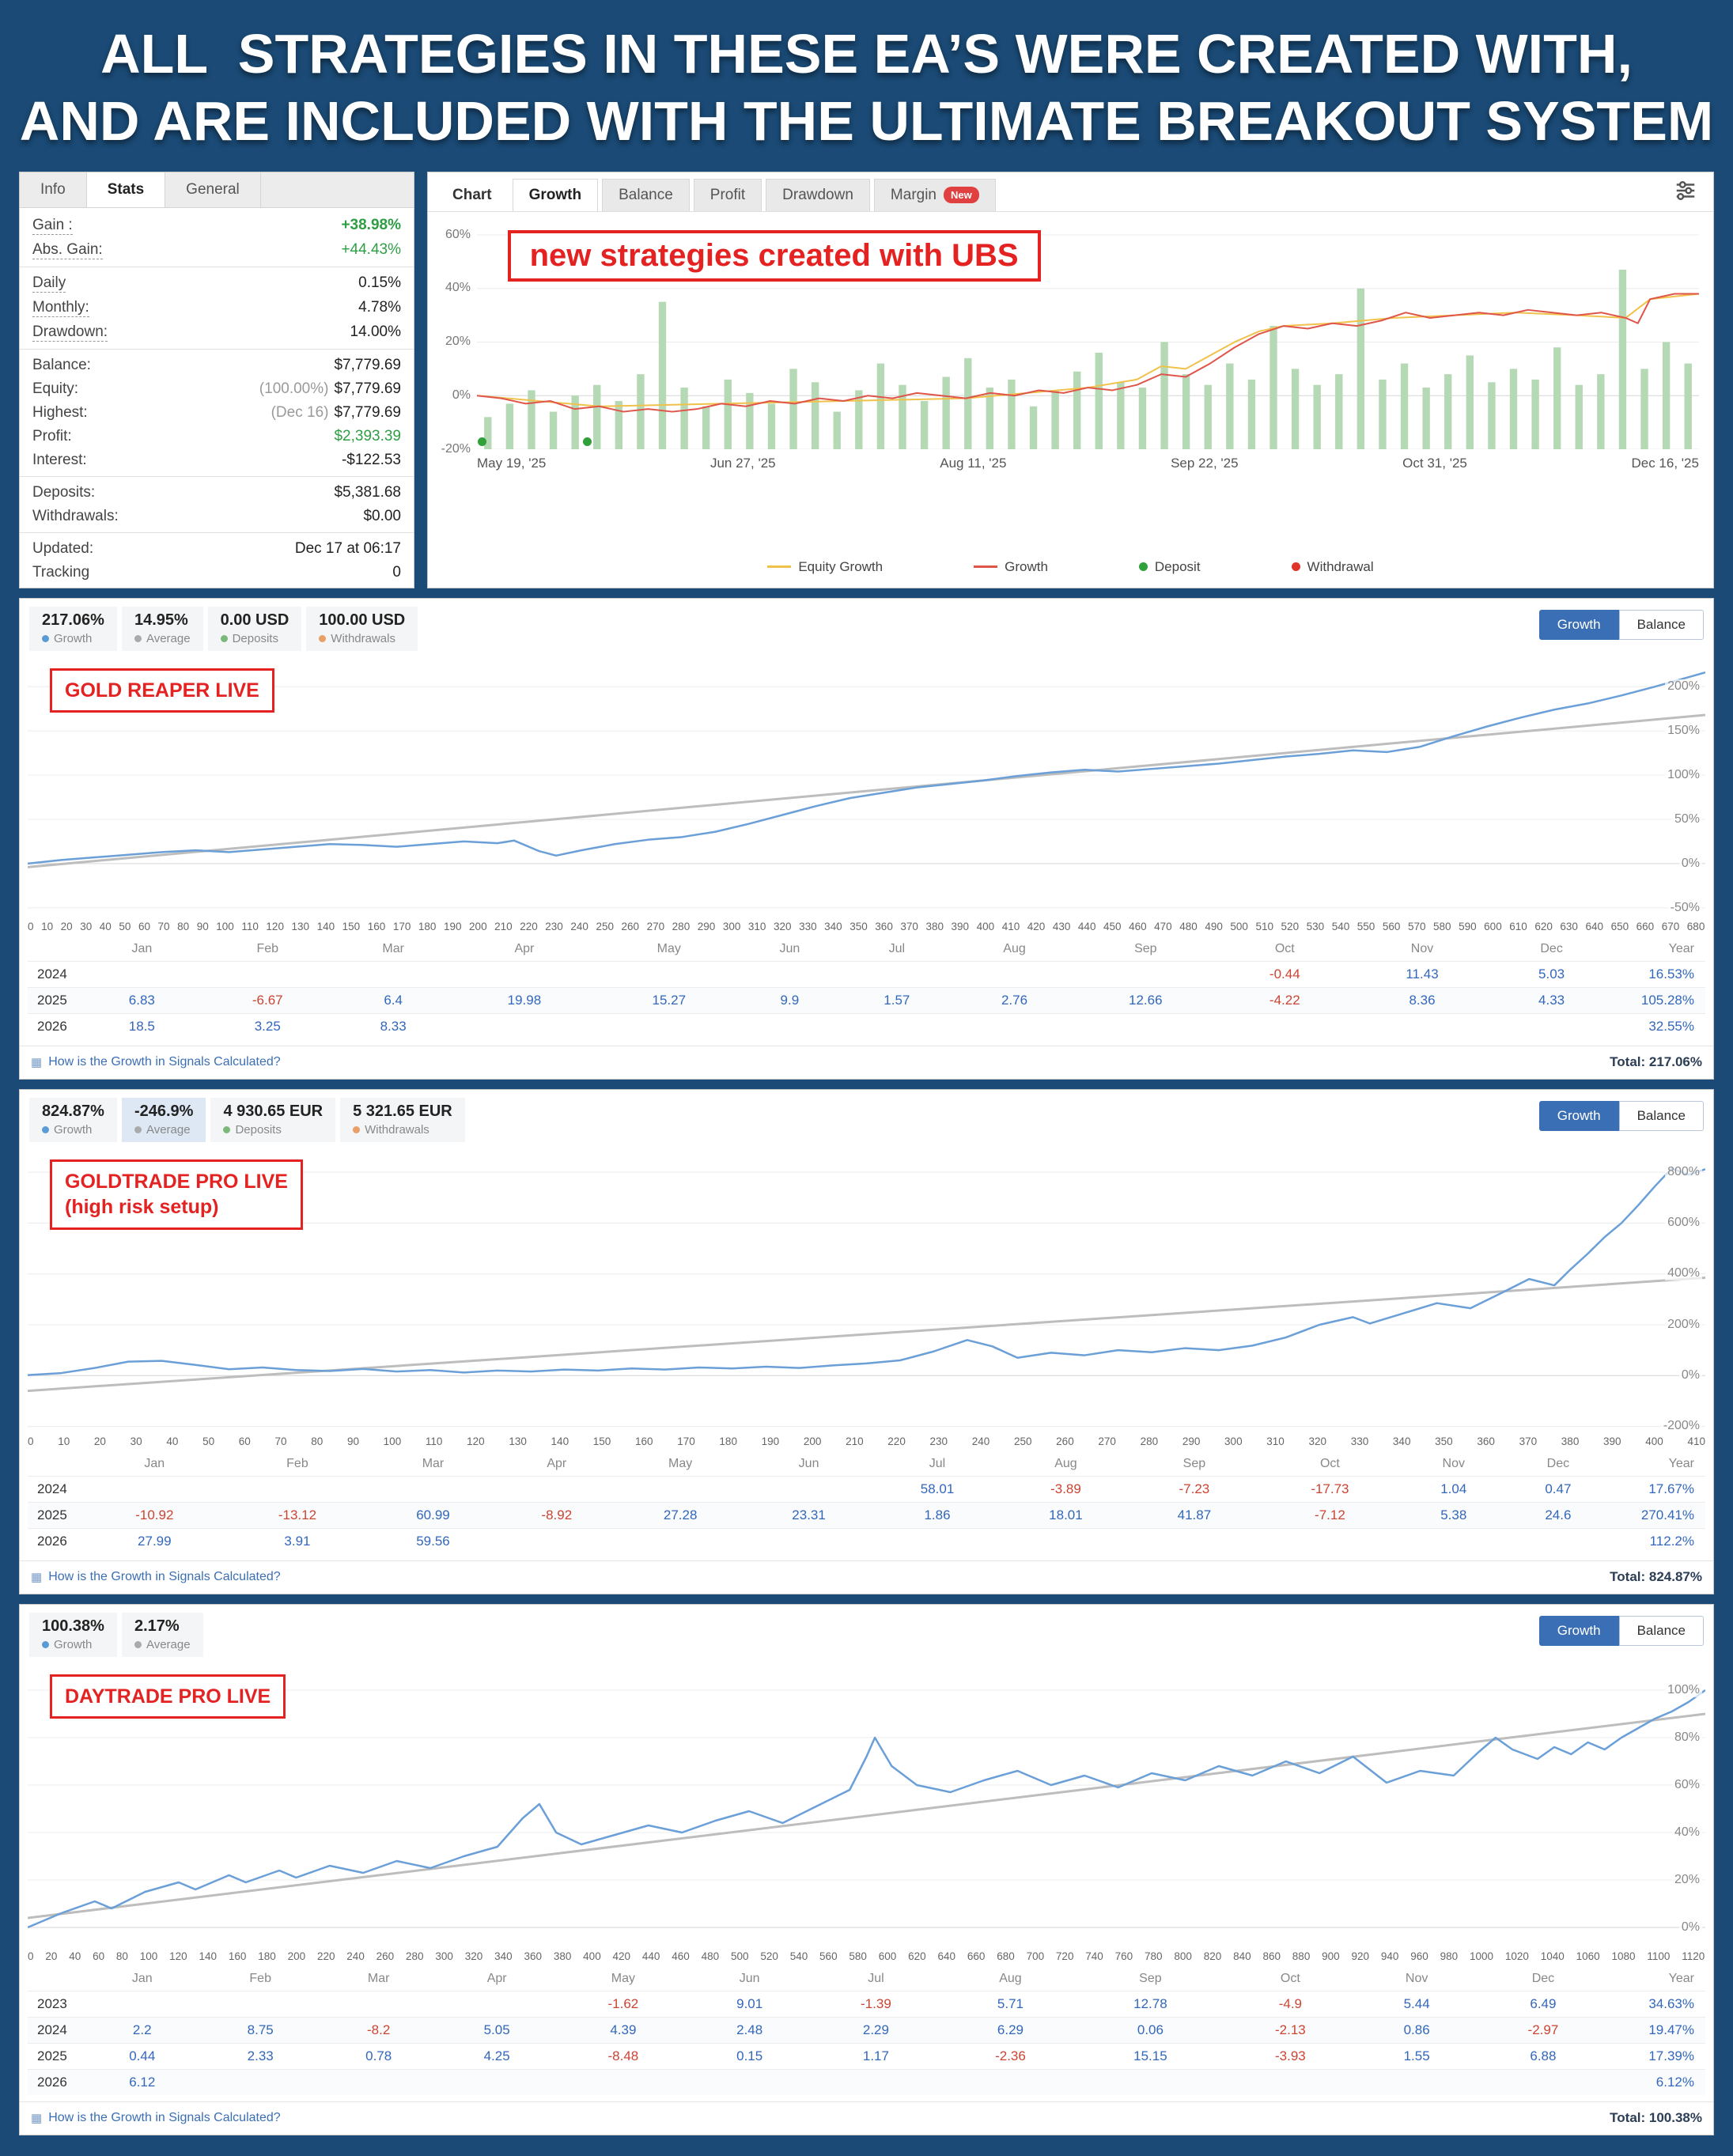  Describe the element at coordinates (61, 308) in the screenshot. I see `stat-label: Monthly:` at that location.